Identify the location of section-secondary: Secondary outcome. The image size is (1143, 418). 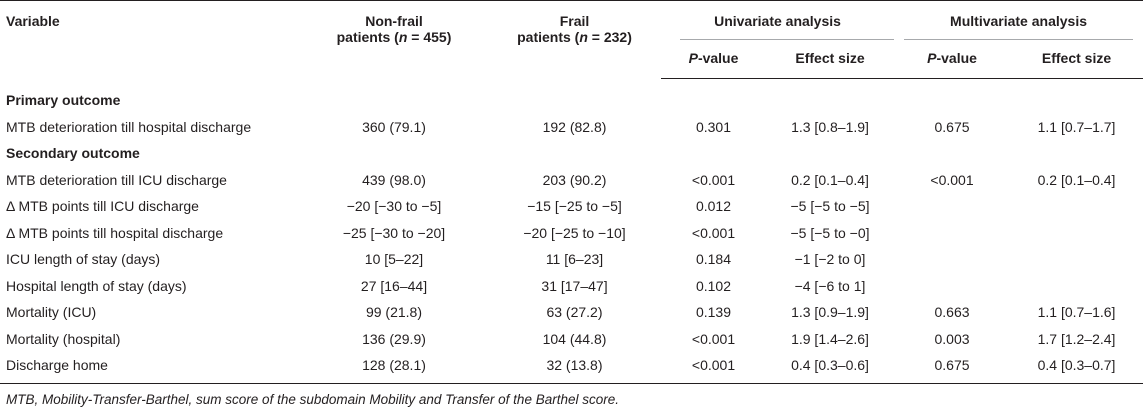
(73, 153).